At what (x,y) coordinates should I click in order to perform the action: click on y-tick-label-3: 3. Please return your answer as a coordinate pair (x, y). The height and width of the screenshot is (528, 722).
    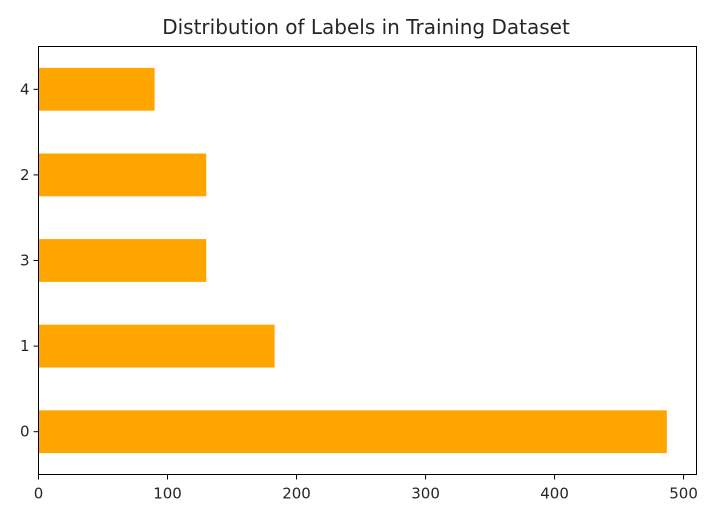
    Looking at the image, I should click on (25, 261).